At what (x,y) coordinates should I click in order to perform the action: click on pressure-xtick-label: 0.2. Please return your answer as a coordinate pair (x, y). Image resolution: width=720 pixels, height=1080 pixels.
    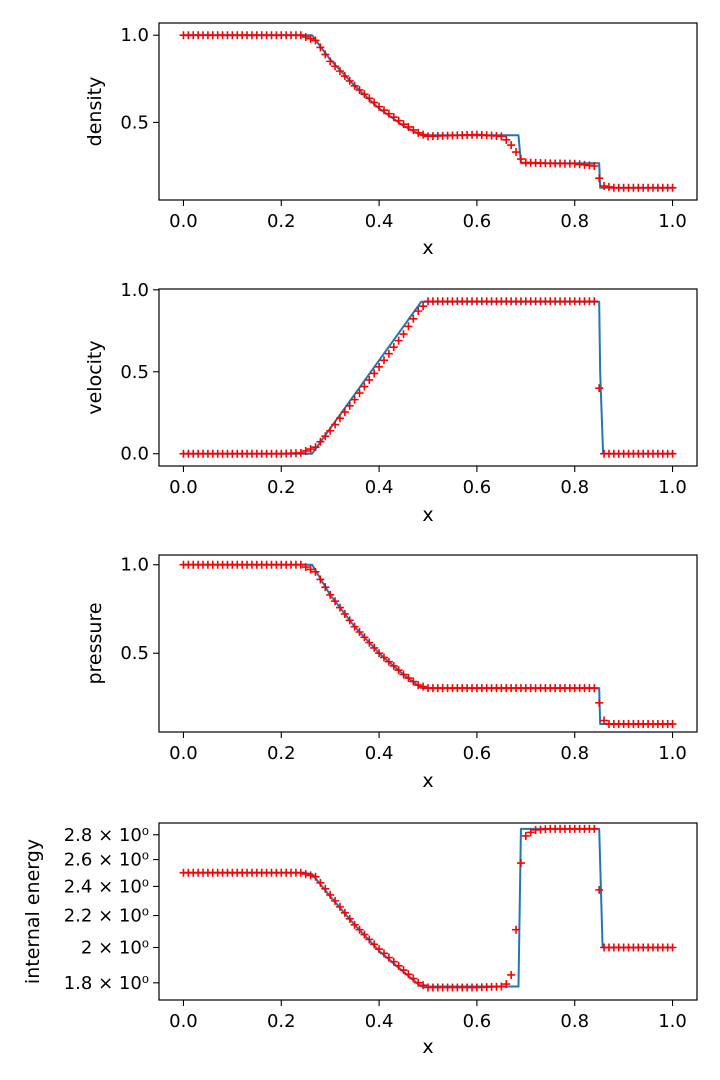
    Looking at the image, I should click on (281, 753).